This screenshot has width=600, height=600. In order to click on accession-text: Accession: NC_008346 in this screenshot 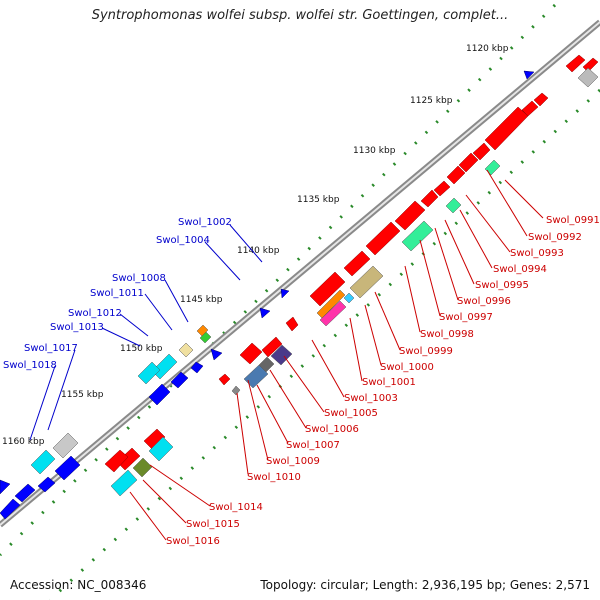, I will do `click(78, 585)`.